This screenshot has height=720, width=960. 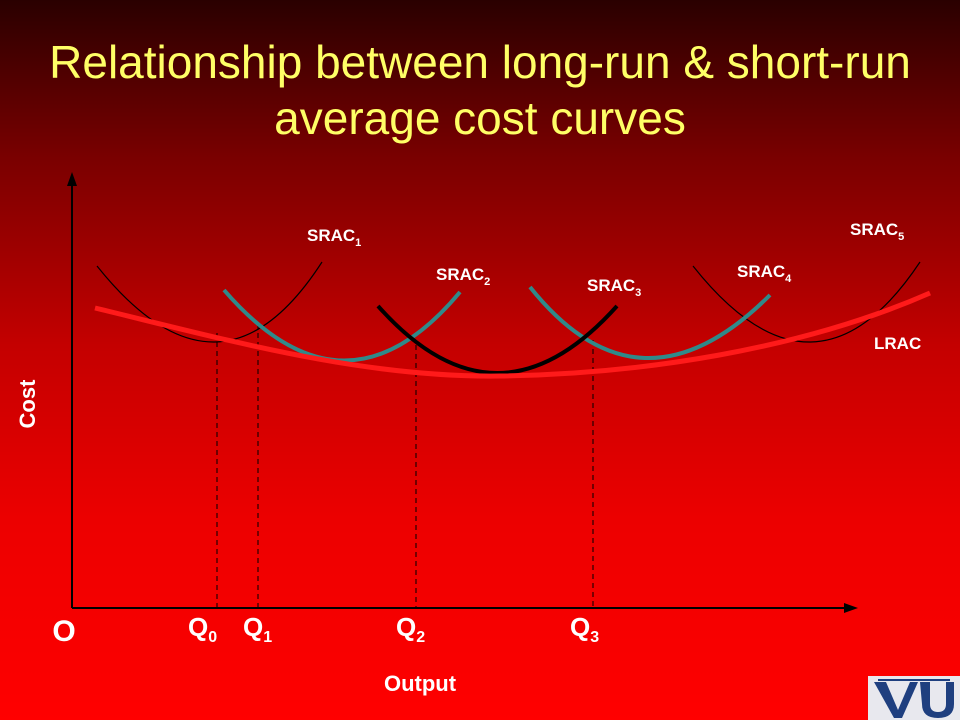 I want to click on srac1-label: SRAC1, so click(x=334, y=237).